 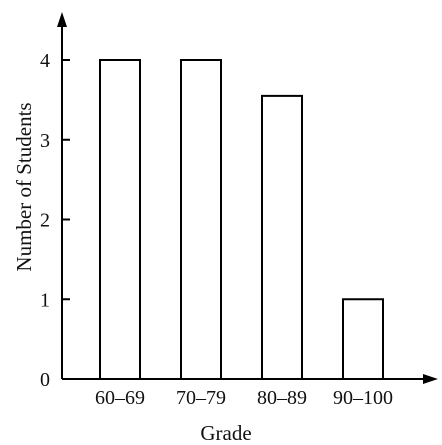 What do you see at coordinates (244, 398) in the screenshot?
I see `x-categories-group: 60–69 70–79 80–89 90–100` at bounding box center [244, 398].